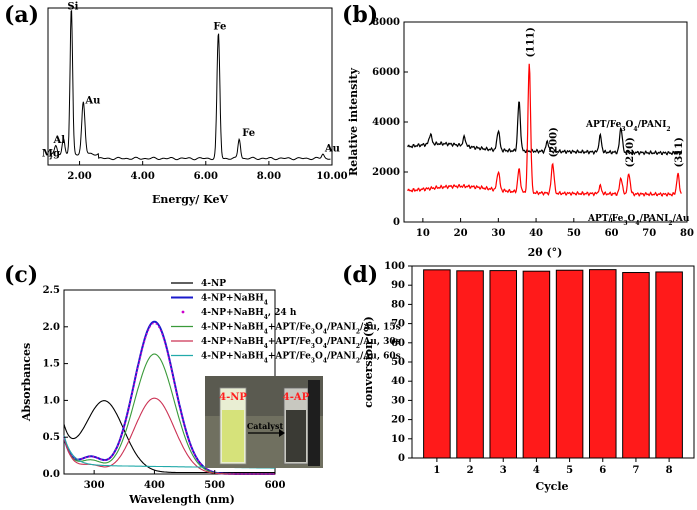  I want to click on conversion-x-tick-label: 1, so click(436, 470).